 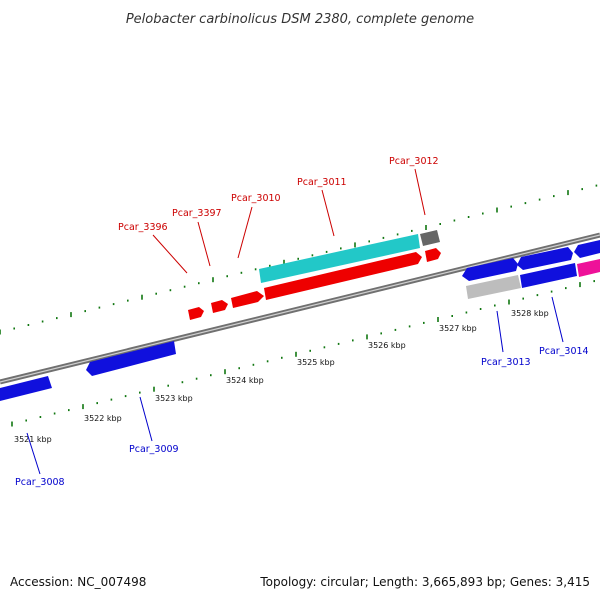 I want to click on tick-label-3528: 3528 kbp, so click(x=530, y=313).